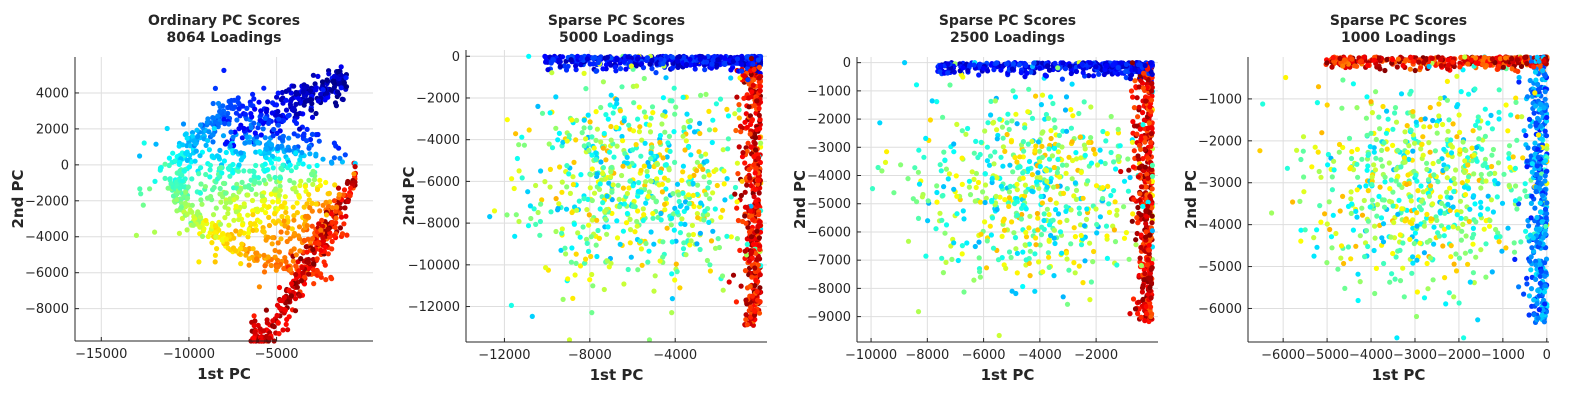  What do you see at coordinates (101, 354) in the screenshot?
I see `x-tick-label: −15000` at bounding box center [101, 354].